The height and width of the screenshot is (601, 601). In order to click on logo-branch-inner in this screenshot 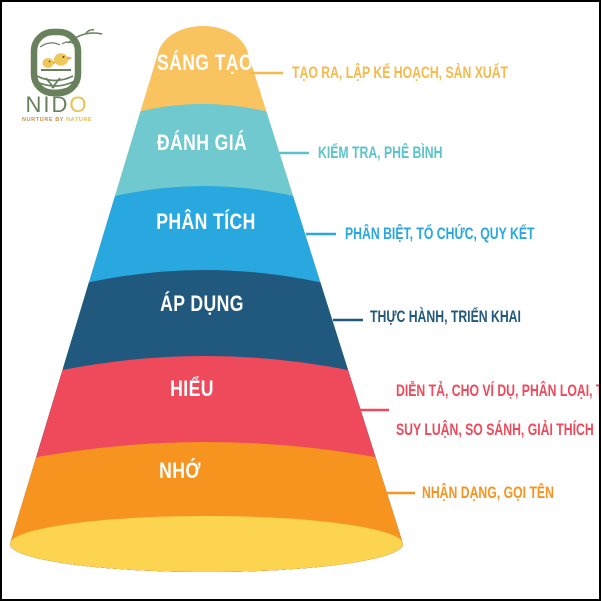, I will do `click(57, 44)`.